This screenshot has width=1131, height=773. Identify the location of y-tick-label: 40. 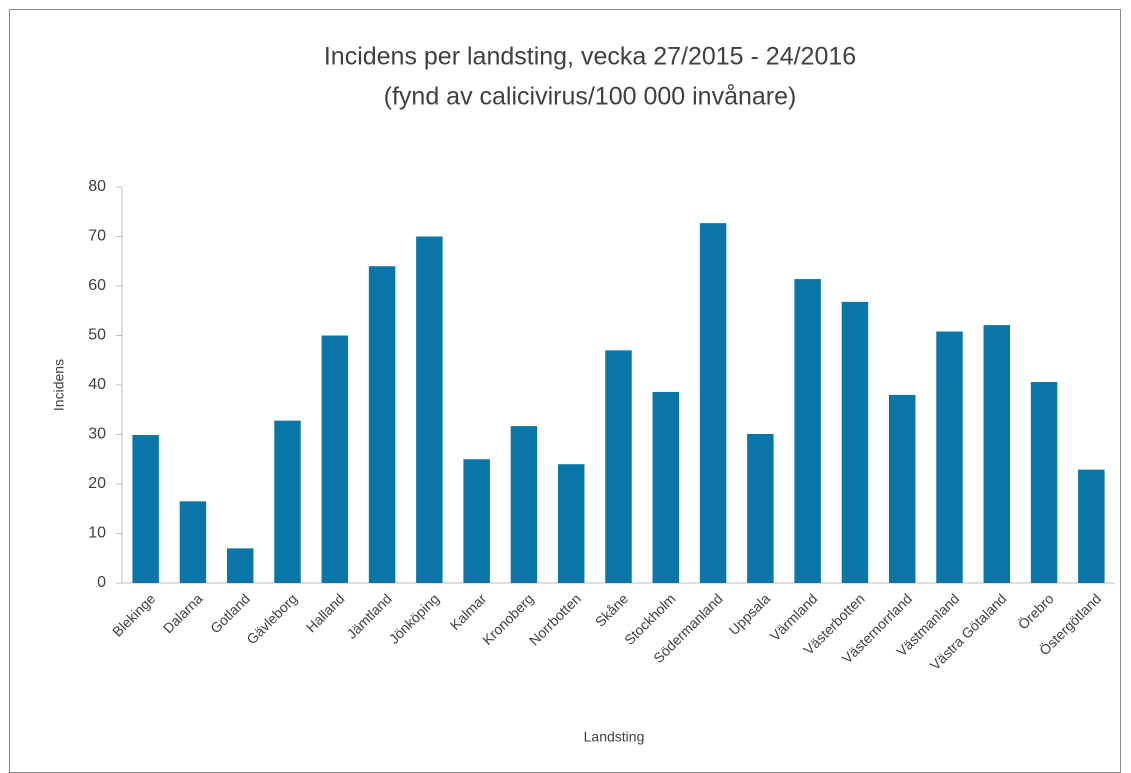
(97, 384).